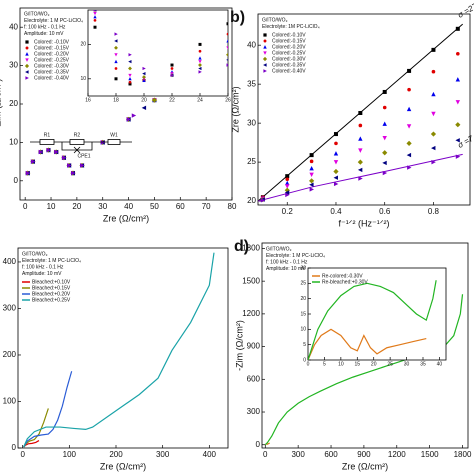  What do you see at coordinates (154, 206) in the screenshot?
I see `x-tick-label: 50` at bounding box center [154, 206].